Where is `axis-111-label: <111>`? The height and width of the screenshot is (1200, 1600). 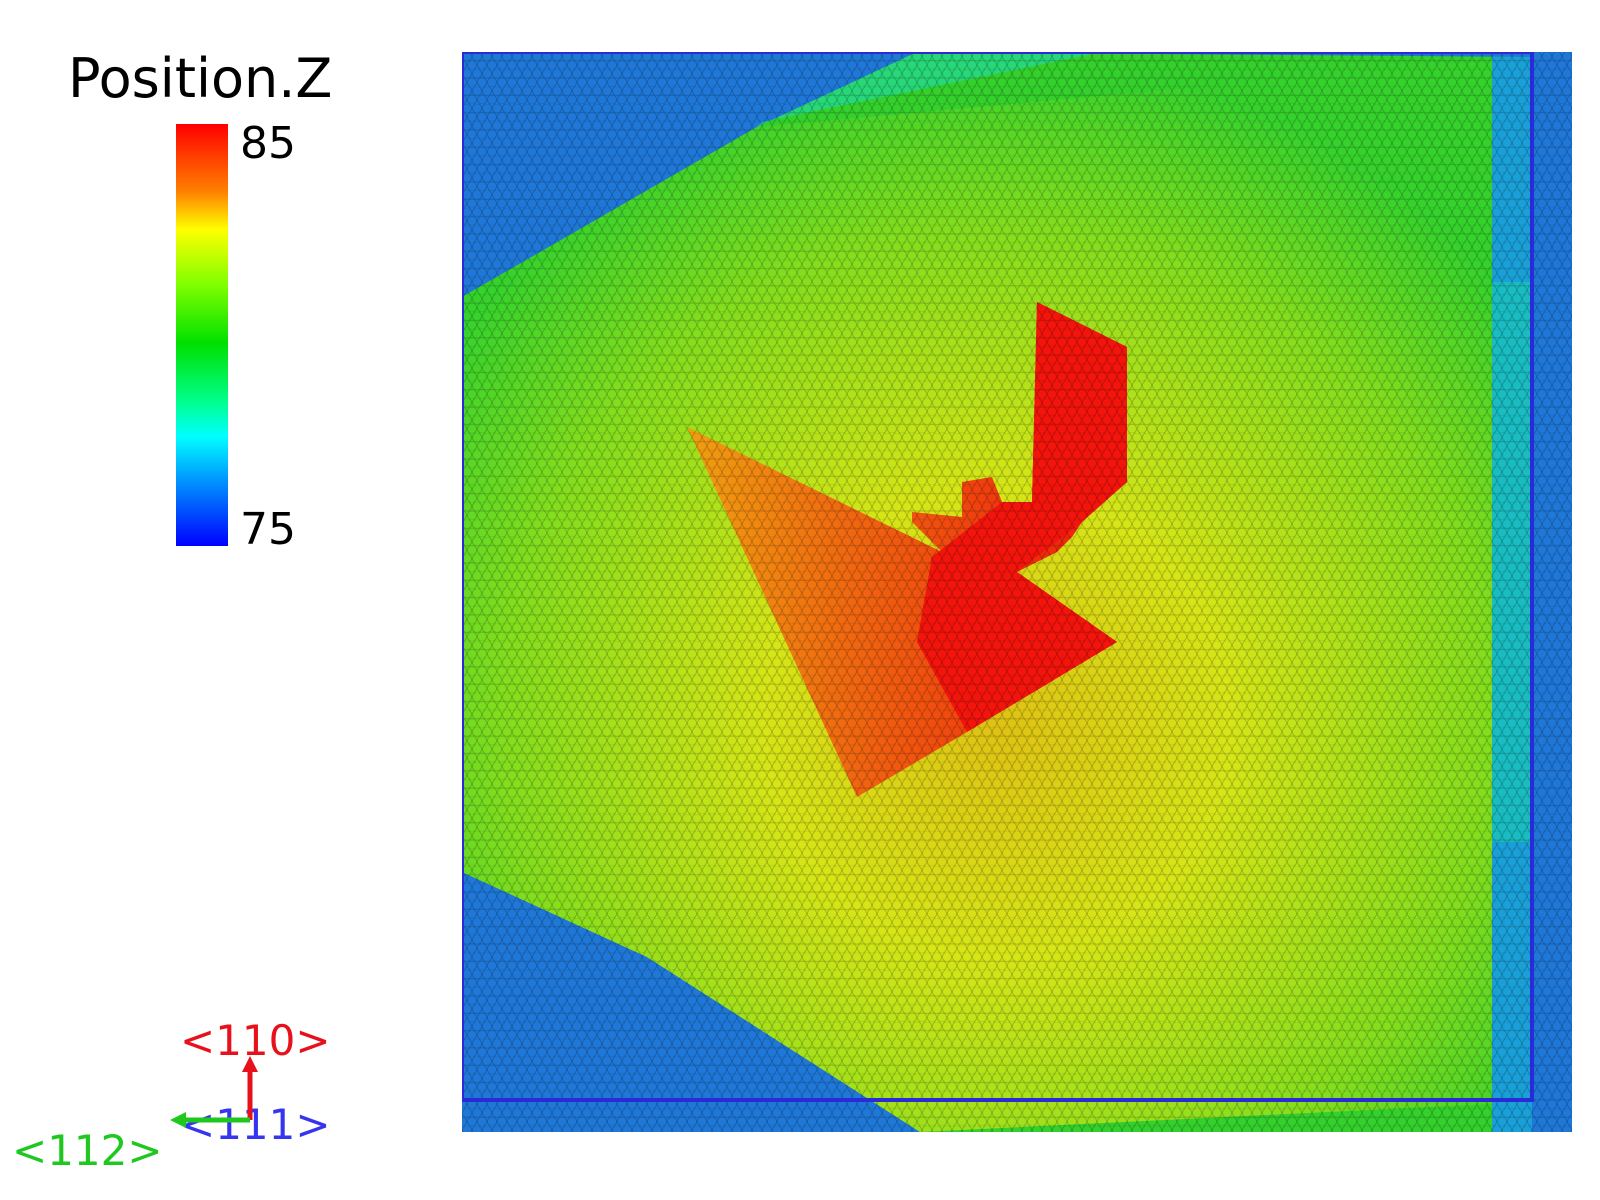
axis-111-label: <111> is located at coordinates (255, 1124).